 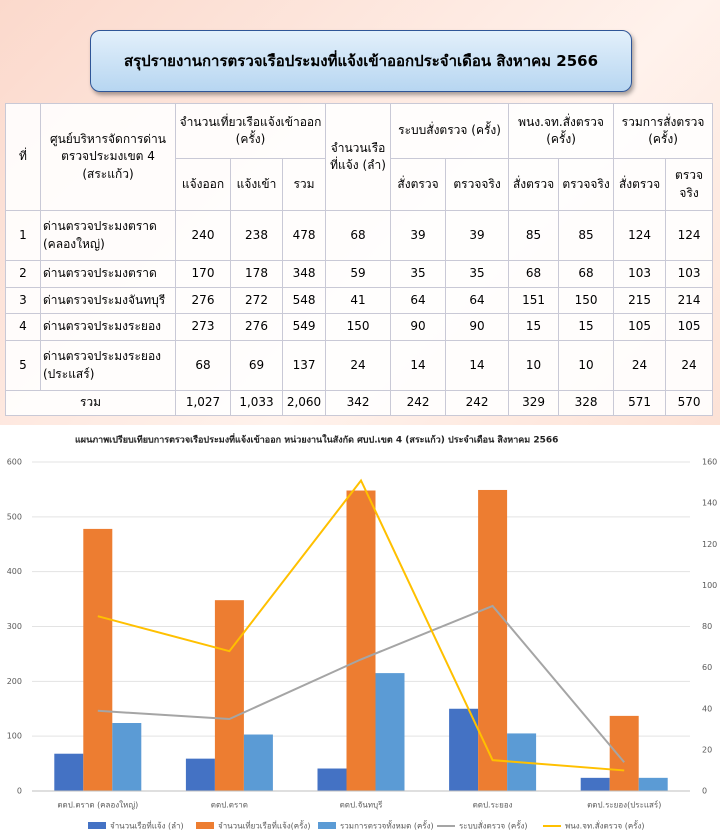 I want to click on y2-tick-label: 80, so click(x=707, y=626).